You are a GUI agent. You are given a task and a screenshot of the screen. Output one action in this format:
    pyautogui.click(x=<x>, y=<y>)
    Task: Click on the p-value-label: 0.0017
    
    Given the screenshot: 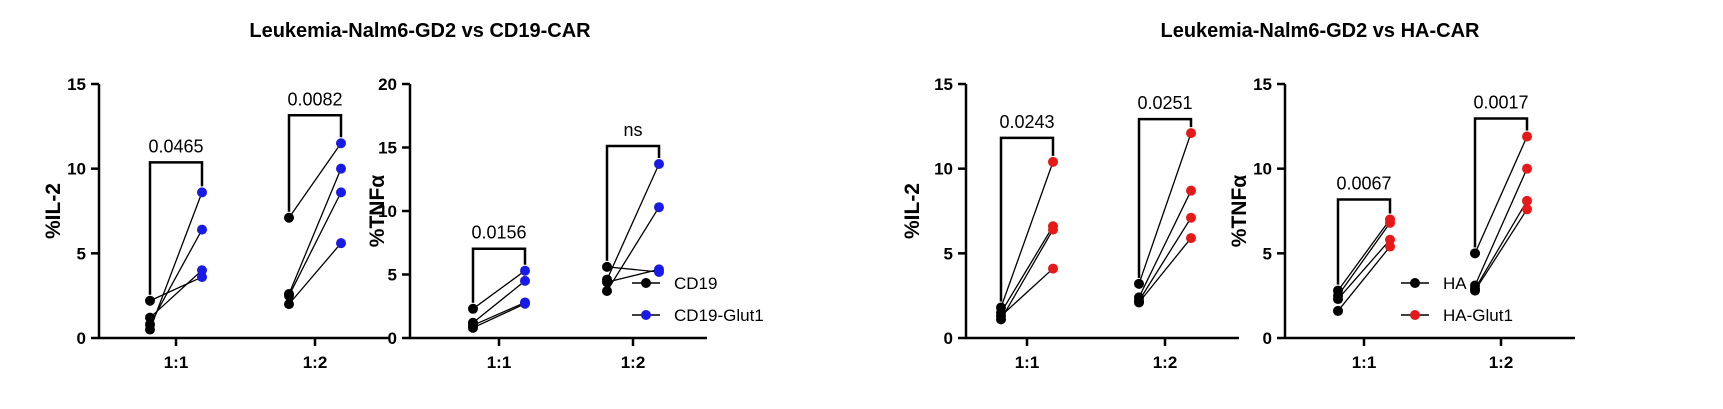 What is the action you would take?
    pyautogui.click(x=1500, y=102)
    